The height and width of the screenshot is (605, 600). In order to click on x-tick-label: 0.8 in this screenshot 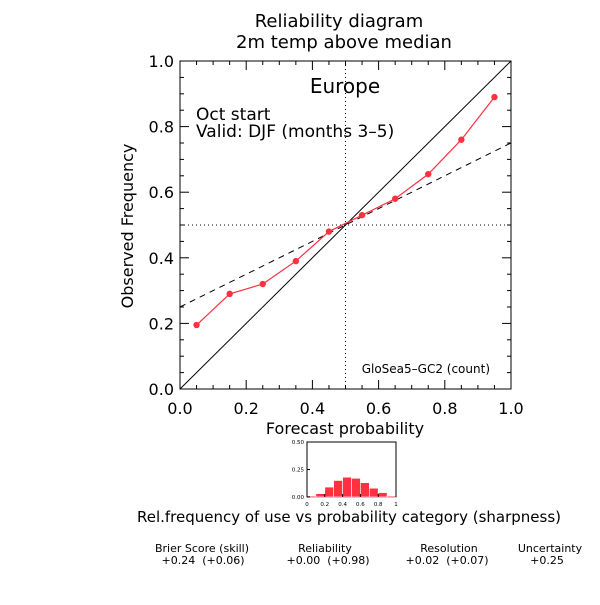, I will do `click(444, 408)`.